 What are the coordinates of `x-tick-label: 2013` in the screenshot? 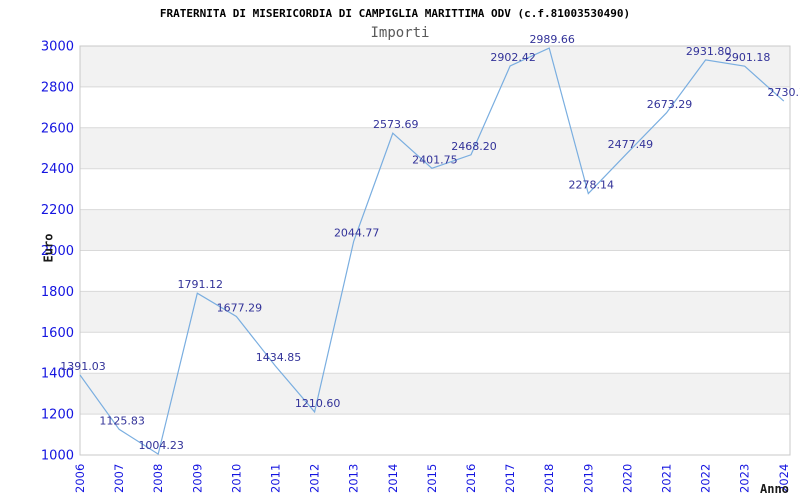 It's located at (354, 478).